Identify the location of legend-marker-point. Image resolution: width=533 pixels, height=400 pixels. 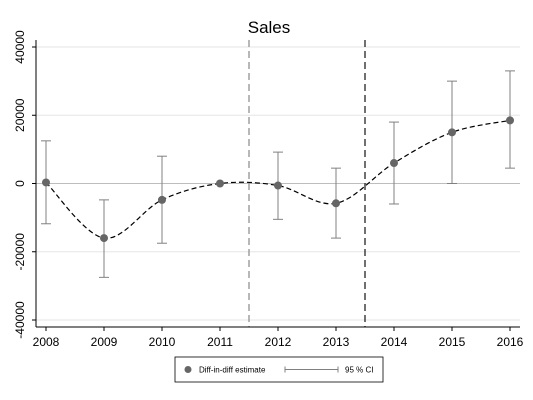
(188, 369).